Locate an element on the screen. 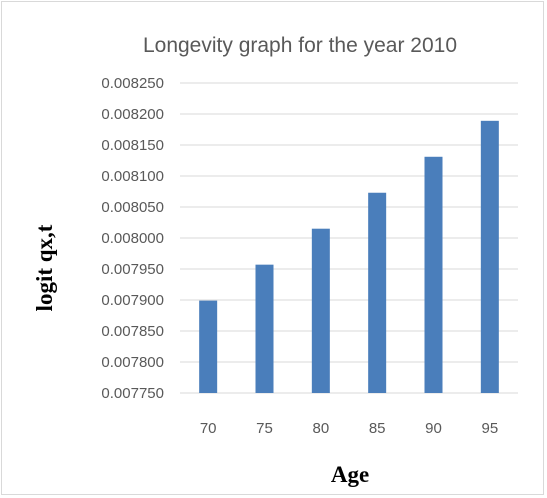 The height and width of the screenshot is (498, 547). y-tick-label: 0.007800 is located at coordinates (132, 362).